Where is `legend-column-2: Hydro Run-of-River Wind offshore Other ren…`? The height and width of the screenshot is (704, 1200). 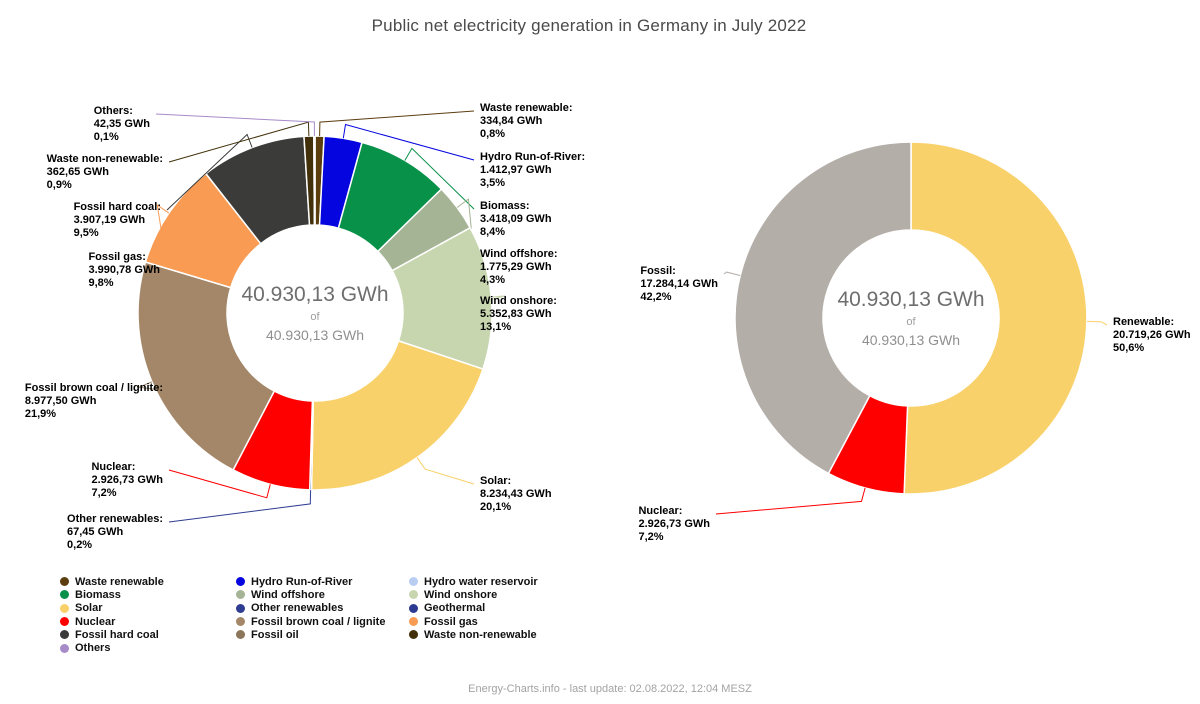 legend-column-2: Hydro Run-of-River Wind offshore Other ren… is located at coordinates (310, 608).